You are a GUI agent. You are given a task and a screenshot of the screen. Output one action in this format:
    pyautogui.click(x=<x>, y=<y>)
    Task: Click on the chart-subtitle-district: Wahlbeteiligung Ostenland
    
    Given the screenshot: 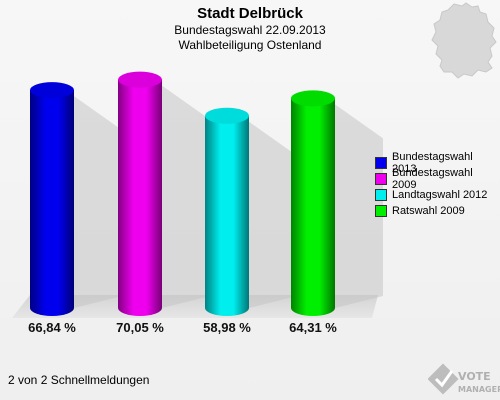 What is the action you would take?
    pyautogui.click(x=250, y=45)
    